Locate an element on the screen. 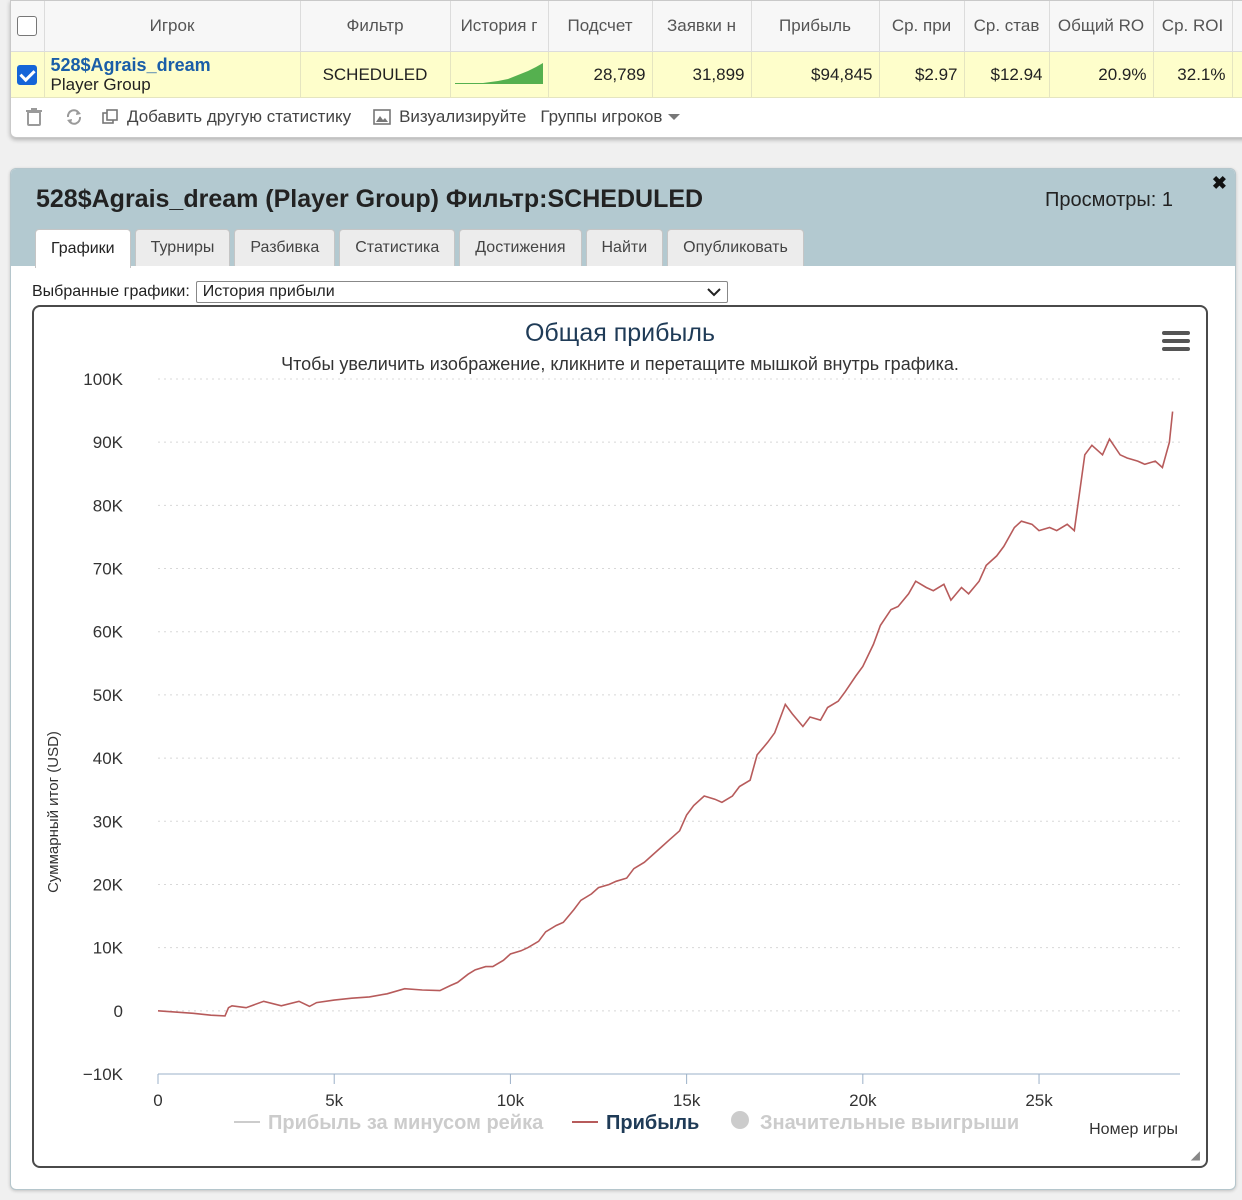 Image resolution: width=1242 pixels, height=1200 pixels. y-tick-label: −10K is located at coordinates (103, 1074).